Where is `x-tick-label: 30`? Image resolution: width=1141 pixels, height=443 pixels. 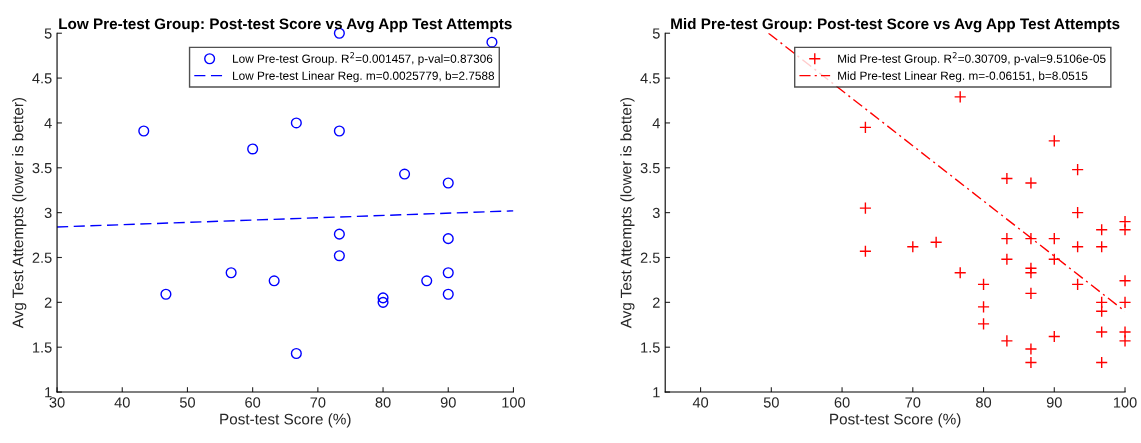
x-tick-label: 30 is located at coordinates (57, 402).